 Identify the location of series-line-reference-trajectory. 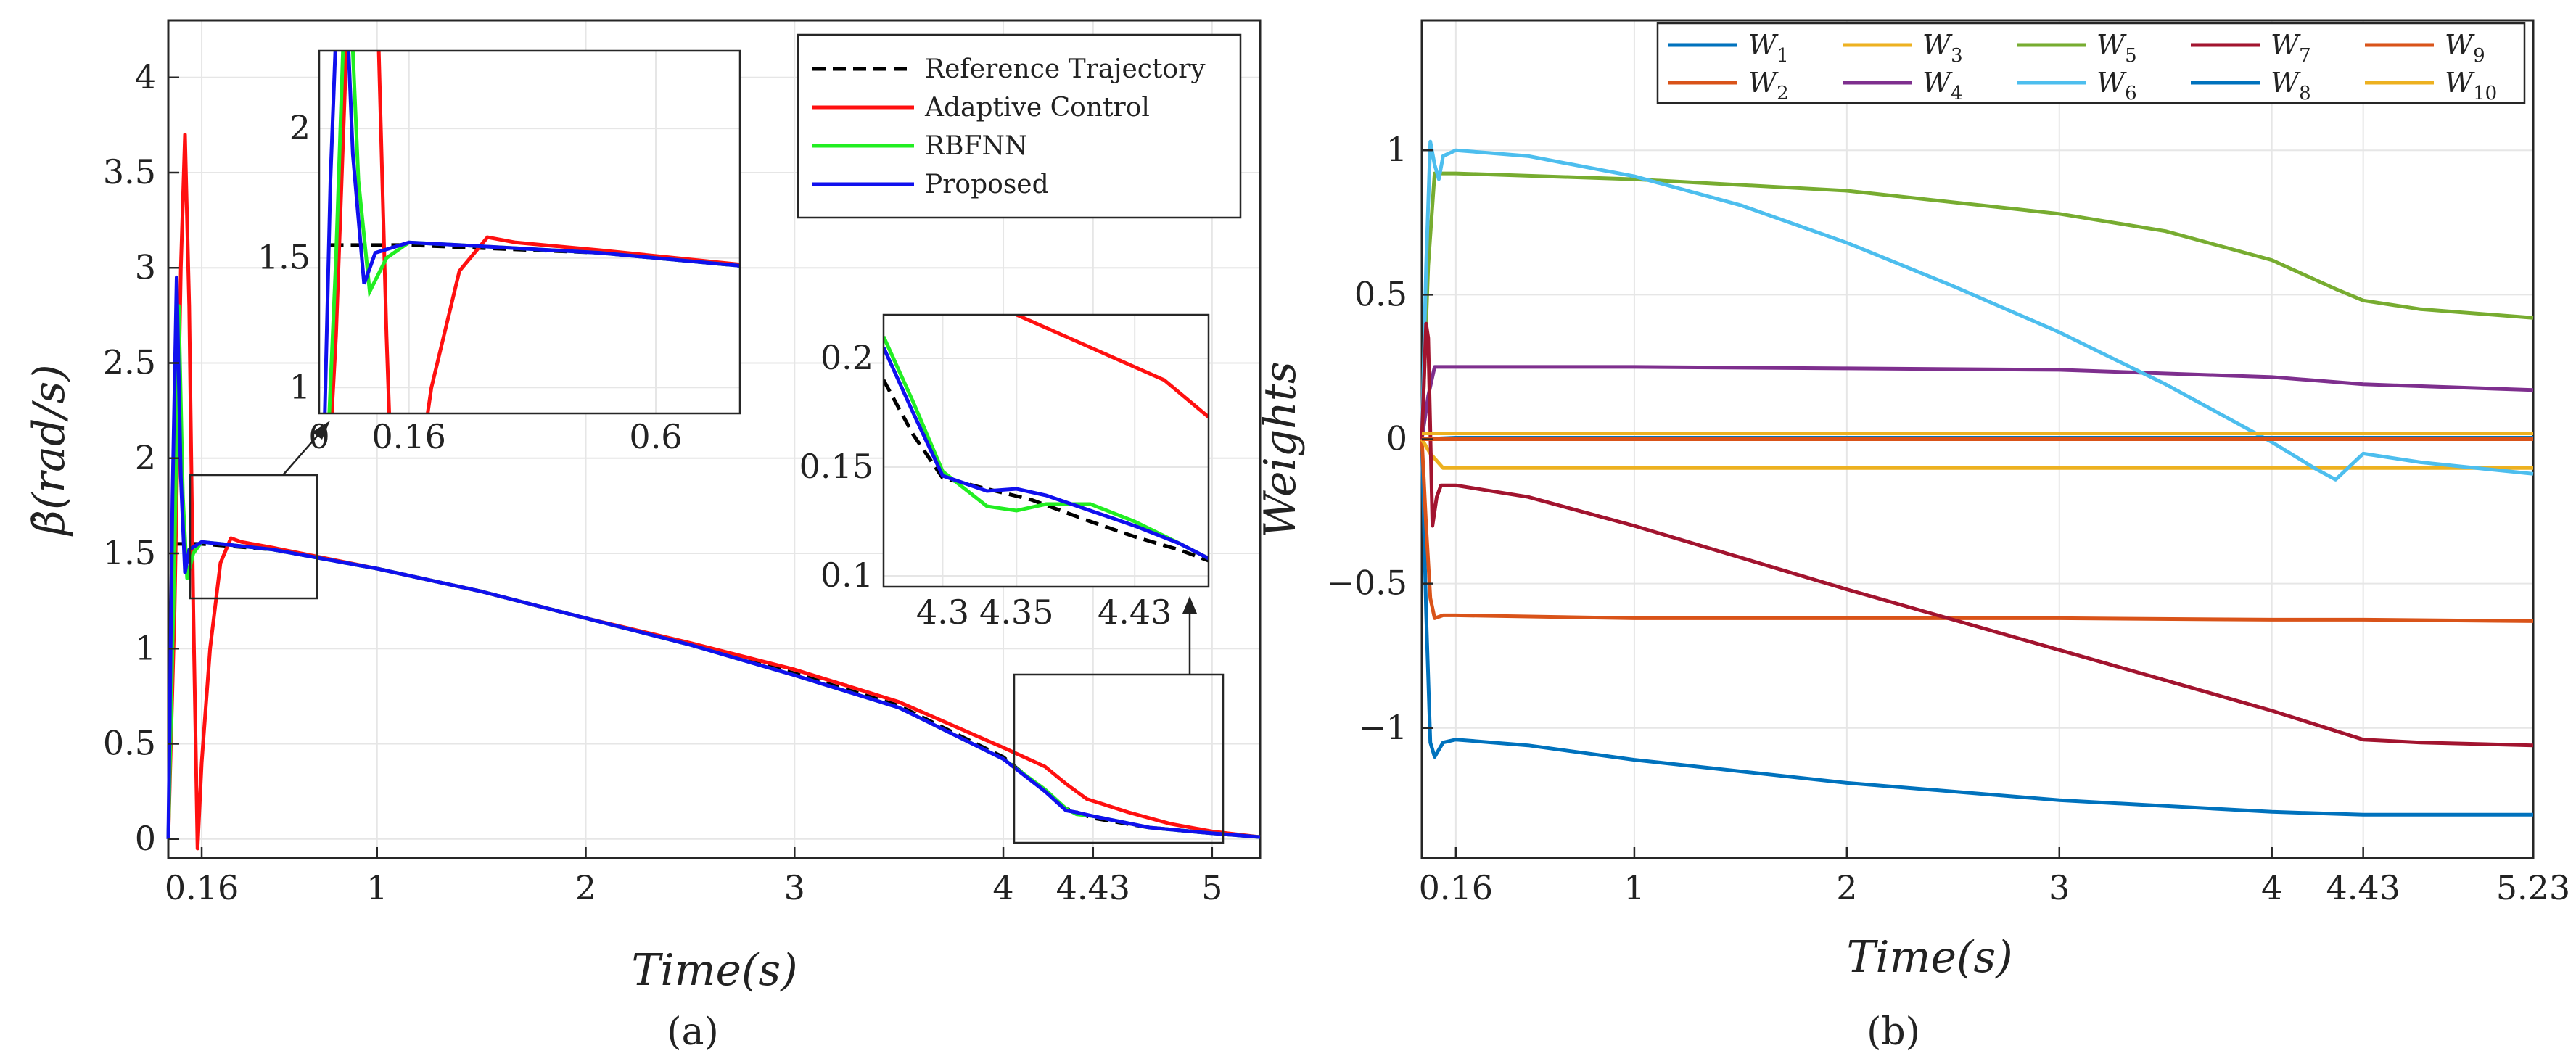
(716, 690).